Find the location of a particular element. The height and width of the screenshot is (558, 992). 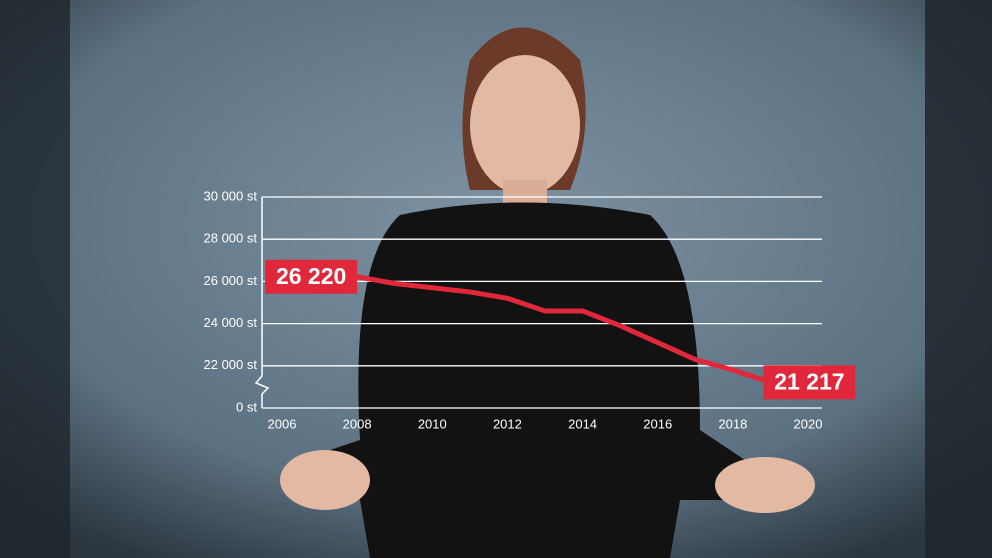

x-tick-label: 2014 is located at coordinates (582, 423).